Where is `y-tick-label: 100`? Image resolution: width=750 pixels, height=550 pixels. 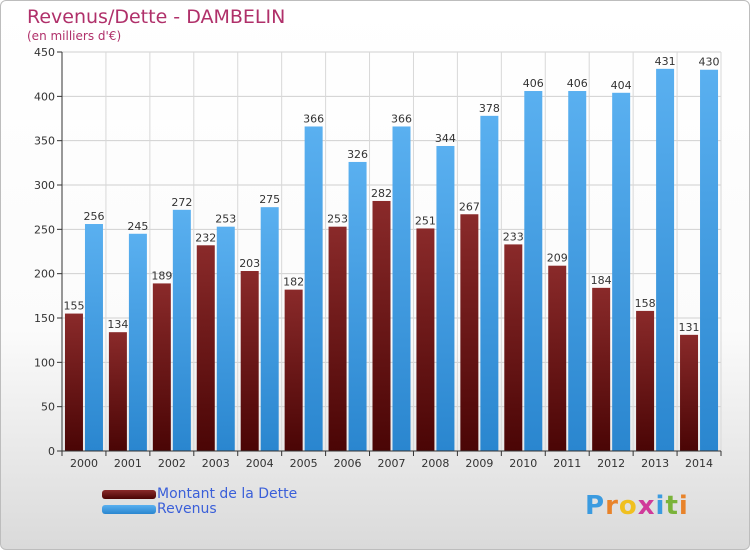
y-tick-label: 100 is located at coordinates (44, 362).